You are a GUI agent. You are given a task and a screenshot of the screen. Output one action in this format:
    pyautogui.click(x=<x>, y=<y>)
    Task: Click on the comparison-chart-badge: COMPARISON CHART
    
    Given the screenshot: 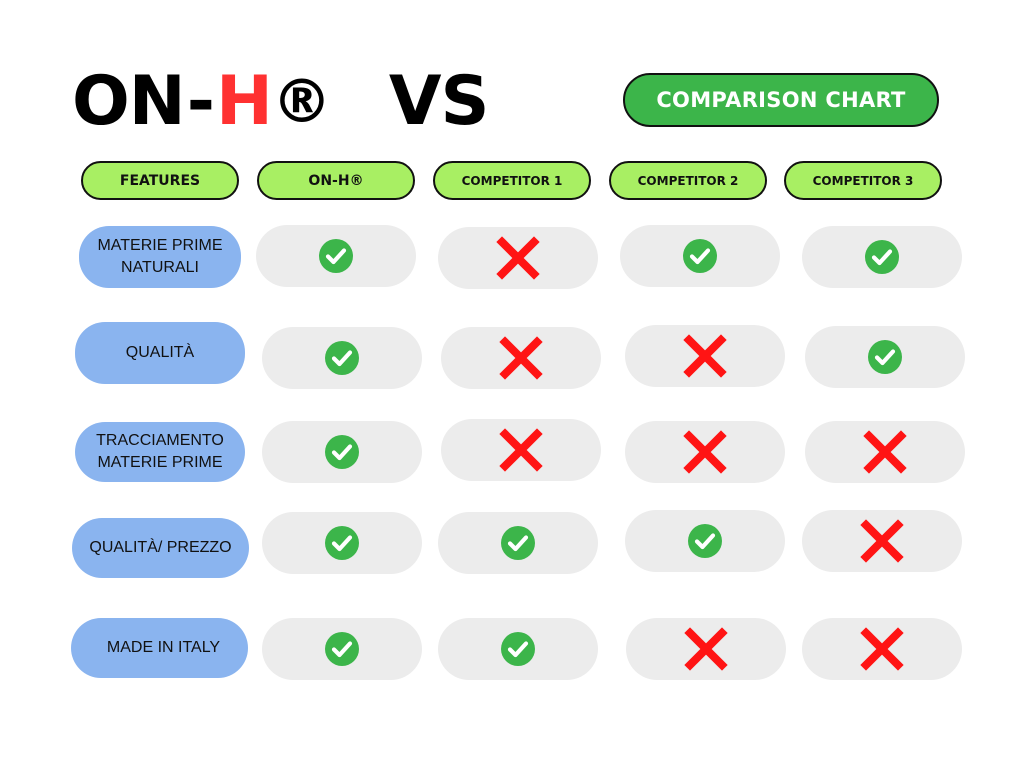 What is the action you would take?
    pyautogui.click(x=781, y=100)
    